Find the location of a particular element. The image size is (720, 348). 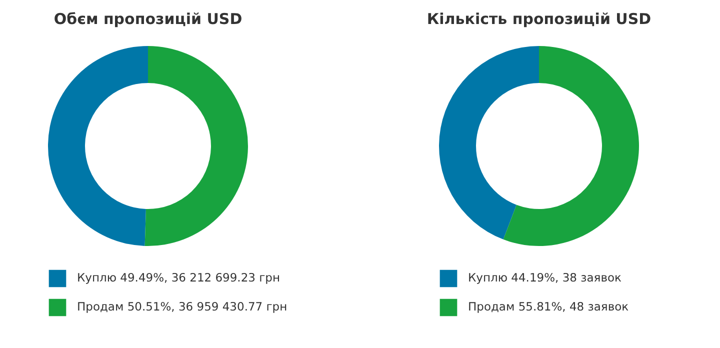

legend-label: Куплю 44.19%, 38 заявок is located at coordinates (545, 277).